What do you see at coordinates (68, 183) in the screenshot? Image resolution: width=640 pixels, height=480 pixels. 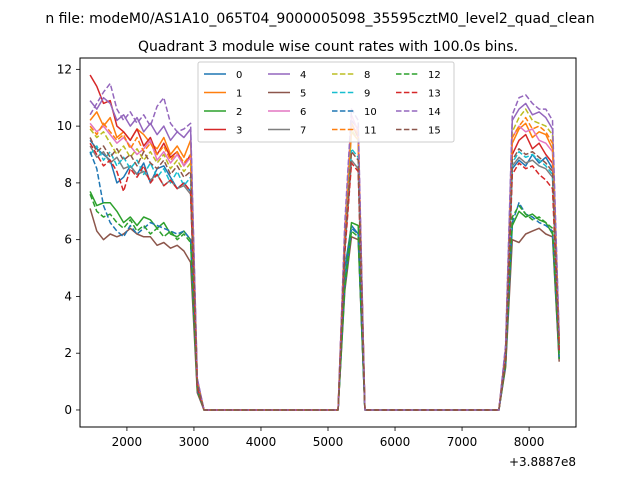 I see `y-tick-label: 8` at bounding box center [68, 183].